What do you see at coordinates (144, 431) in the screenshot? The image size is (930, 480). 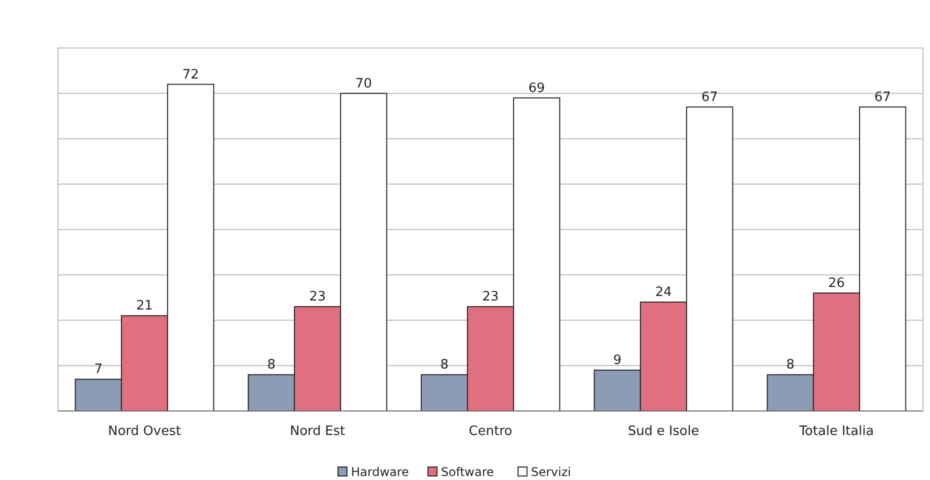 I see `x-tick-label: Nord Ovest` at bounding box center [144, 431].